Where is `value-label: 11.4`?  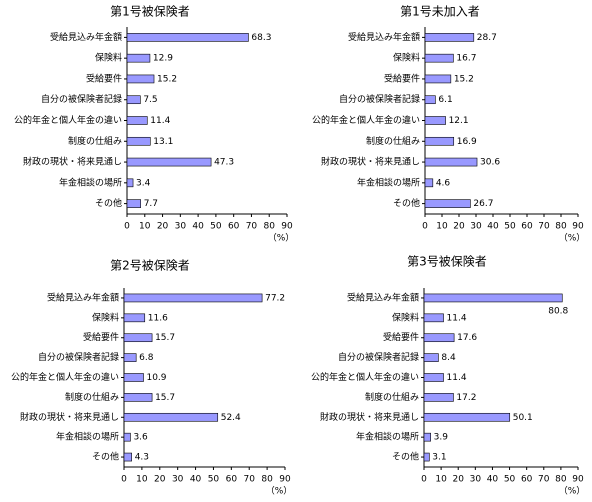 value-label: 11.4 is located at coordinates (160, 121).